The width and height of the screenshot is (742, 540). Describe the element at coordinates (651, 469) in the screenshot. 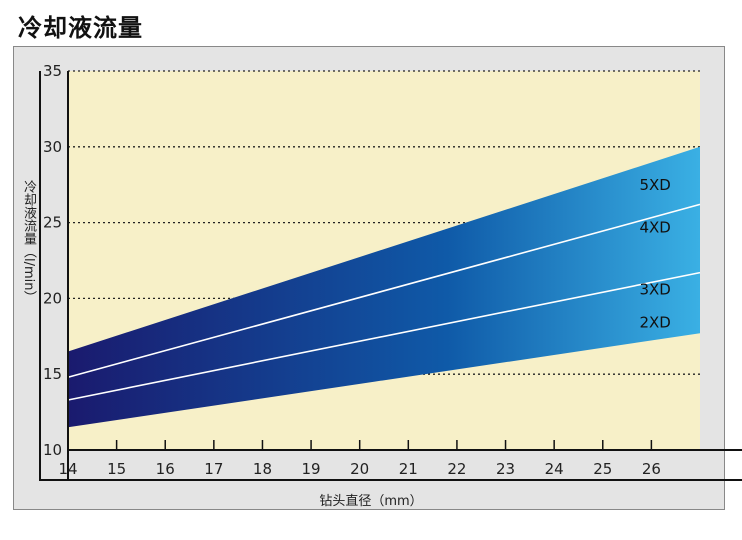

I see `x-tick-label: 26` at that location.